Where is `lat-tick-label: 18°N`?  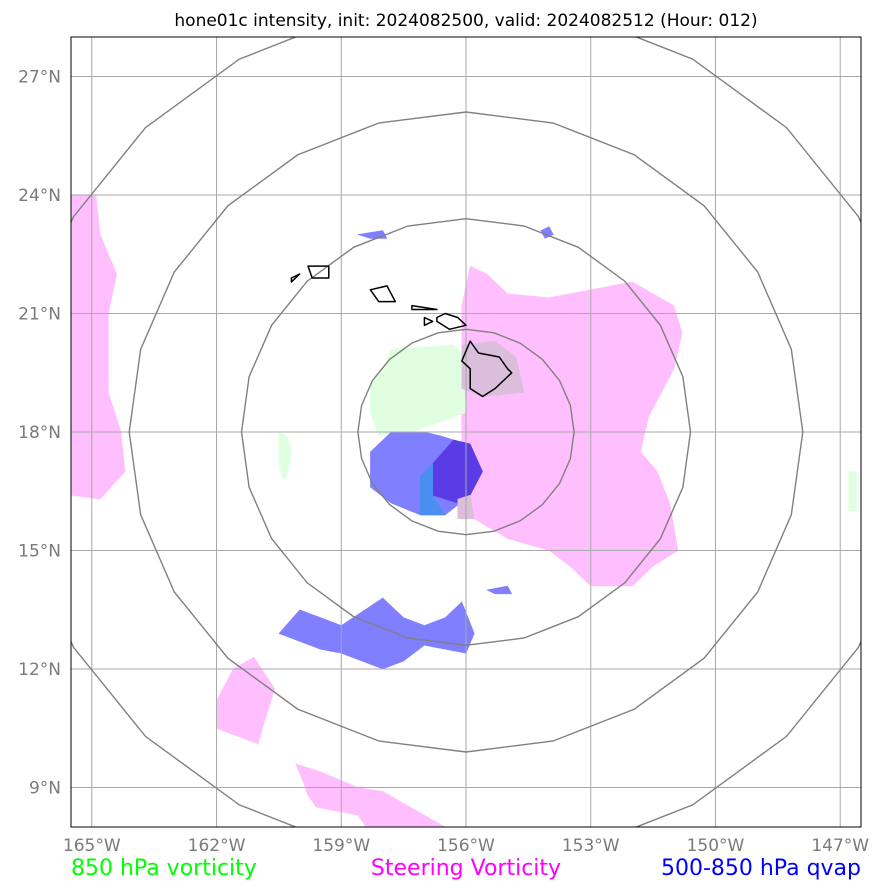 lat-tick-label: 18°N is located at coordinates (39, 433).